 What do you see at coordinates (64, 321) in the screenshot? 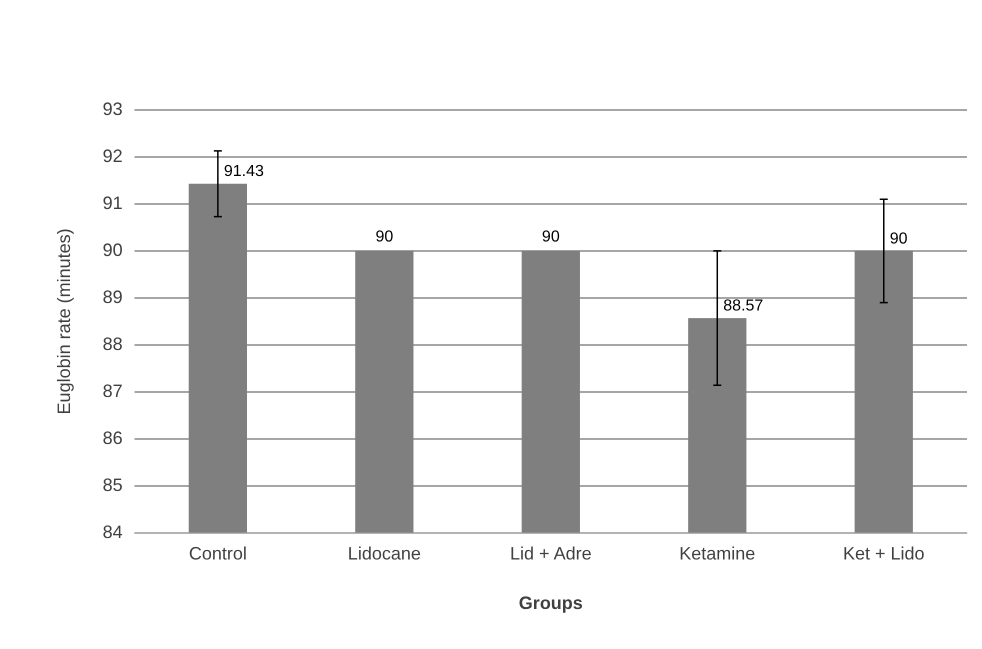
I see `y-axis-title: Euglobin rate (minutes)` at bounding box center [64, 321].